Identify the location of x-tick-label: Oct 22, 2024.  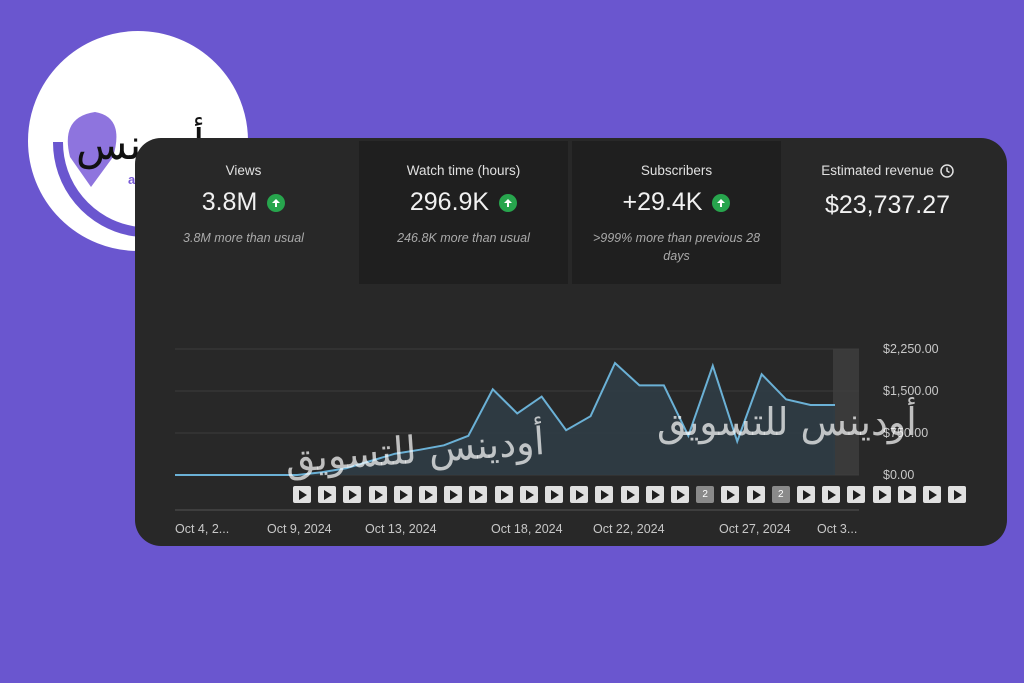
(629, 529).